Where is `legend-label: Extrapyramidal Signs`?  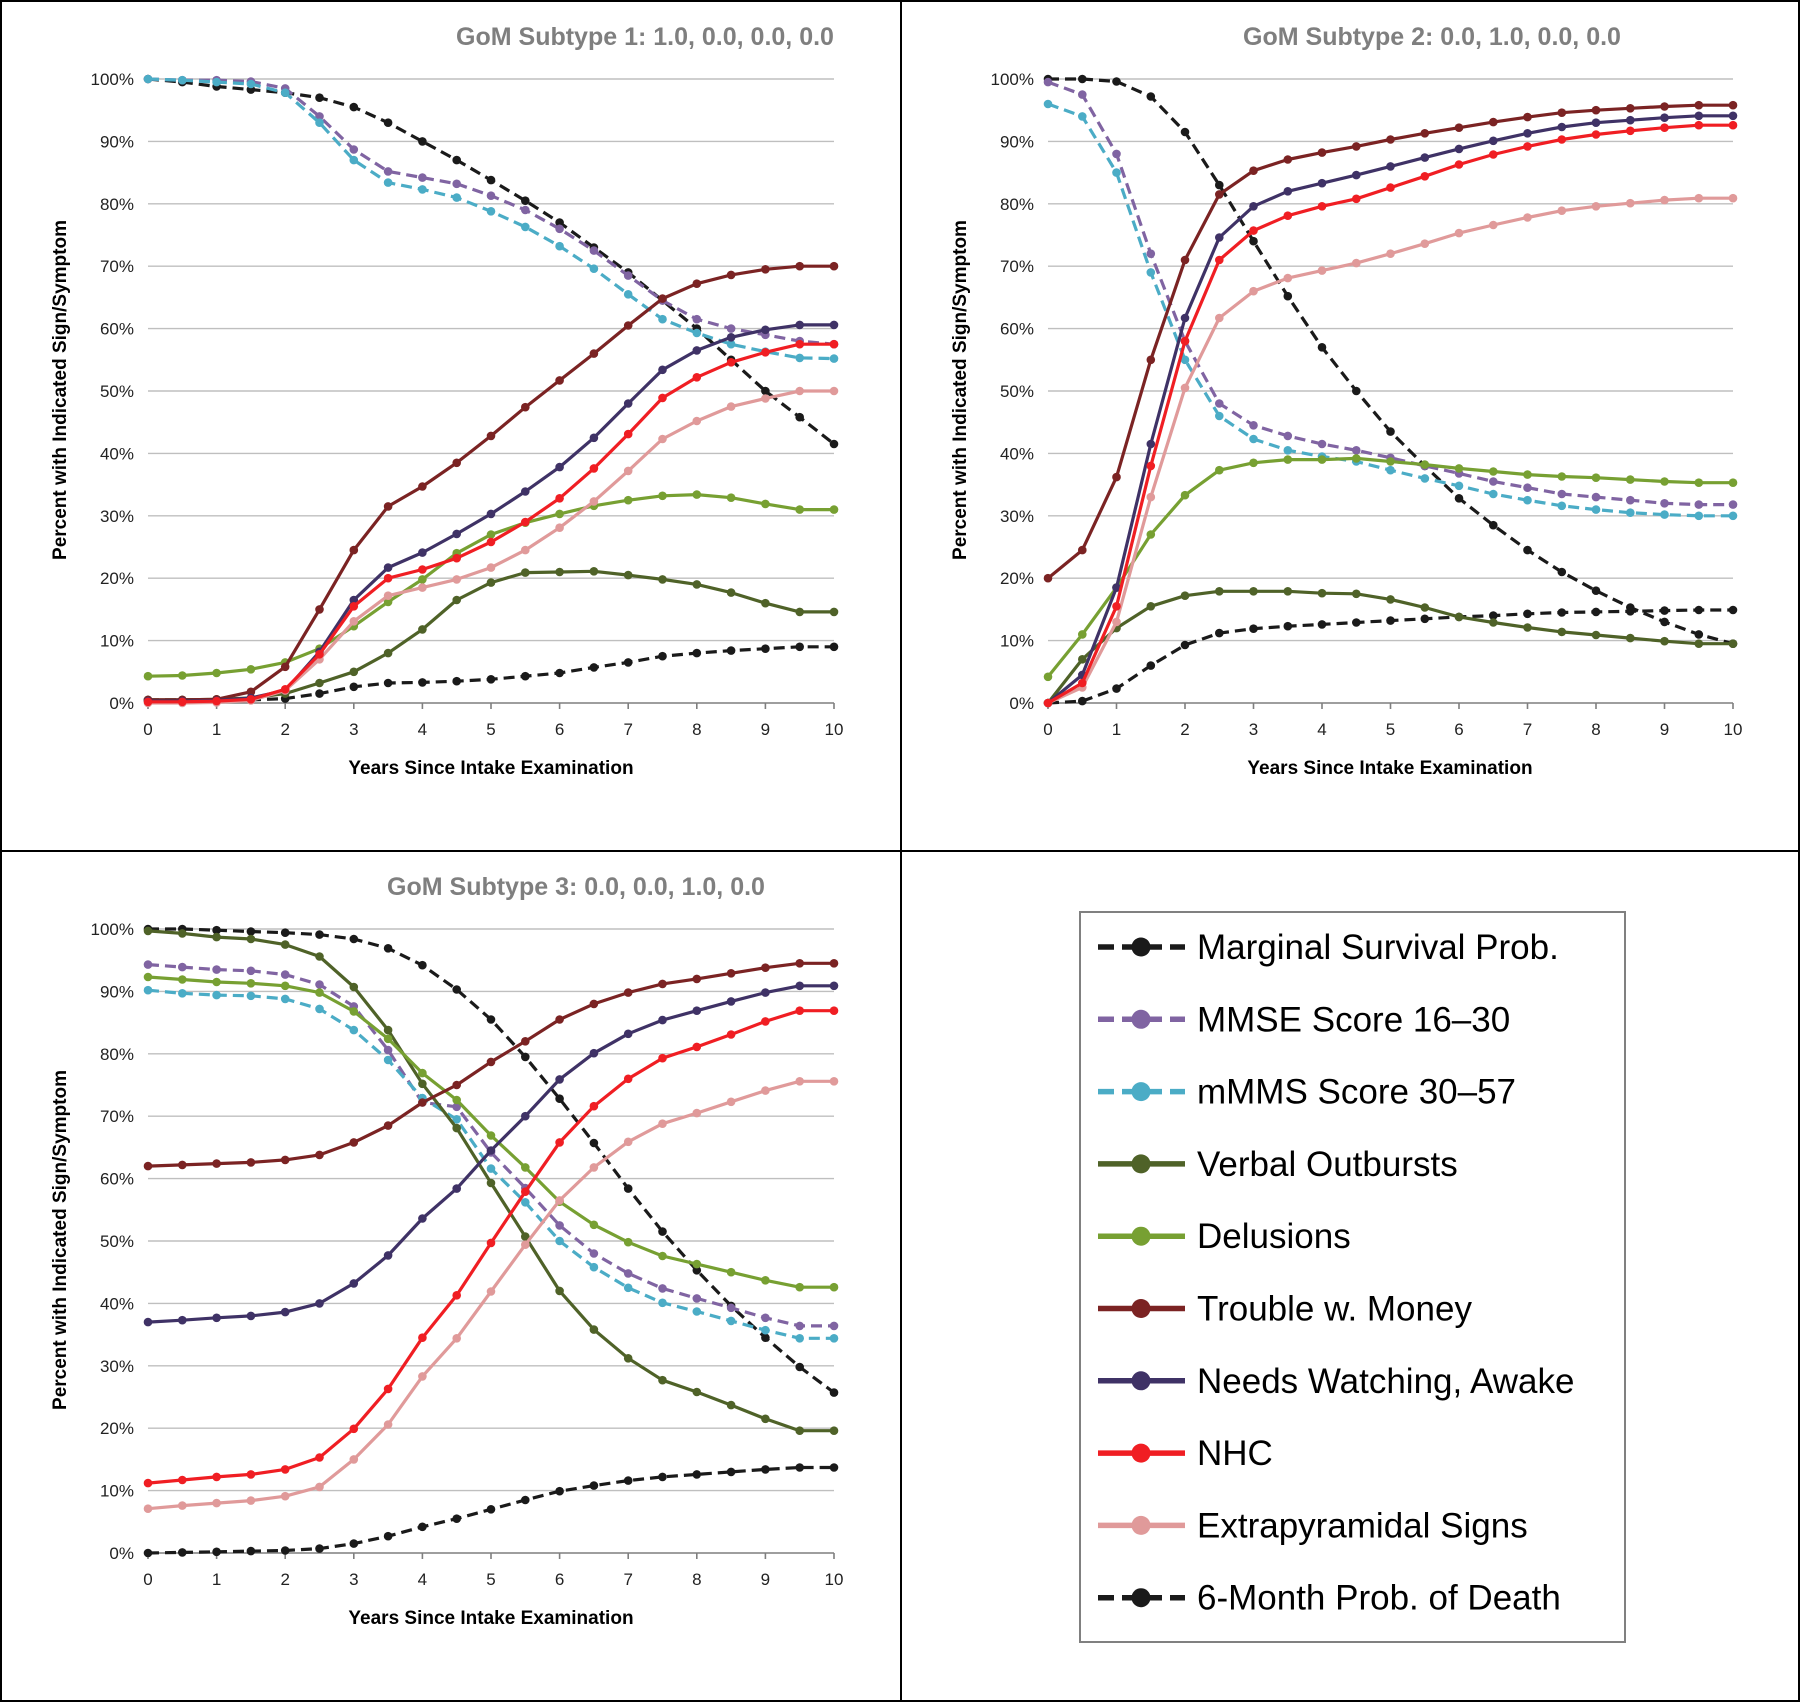 legend-label: Extrapyramidal Signs is located at coordinates (1362, 1525).